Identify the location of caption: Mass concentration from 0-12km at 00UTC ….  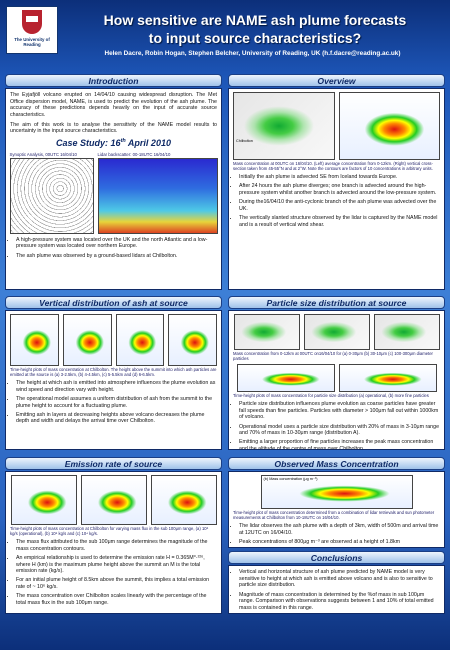
(333, 356).